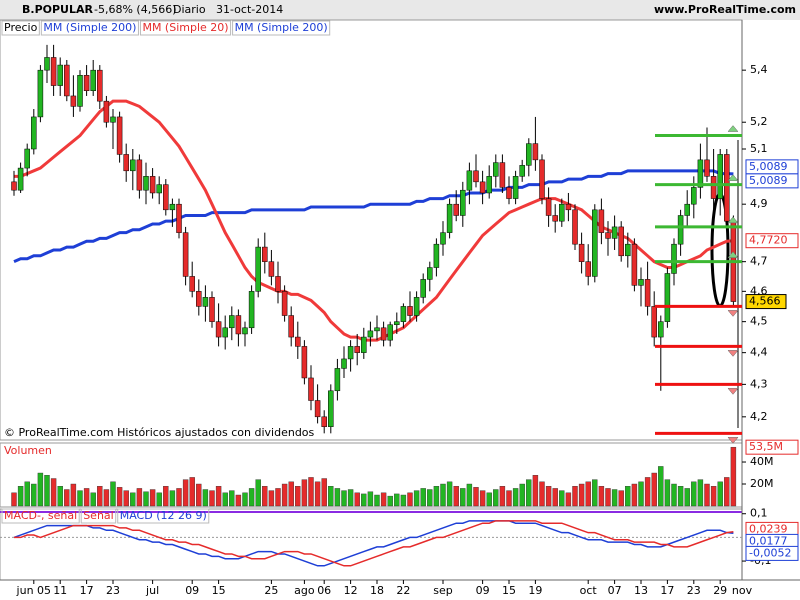 Image resolution: width=800 pixels, height=600 pixels. Describe the element at coordinates (113, 590) in the screenshot. I see `x-tick-label: 23` at that location.